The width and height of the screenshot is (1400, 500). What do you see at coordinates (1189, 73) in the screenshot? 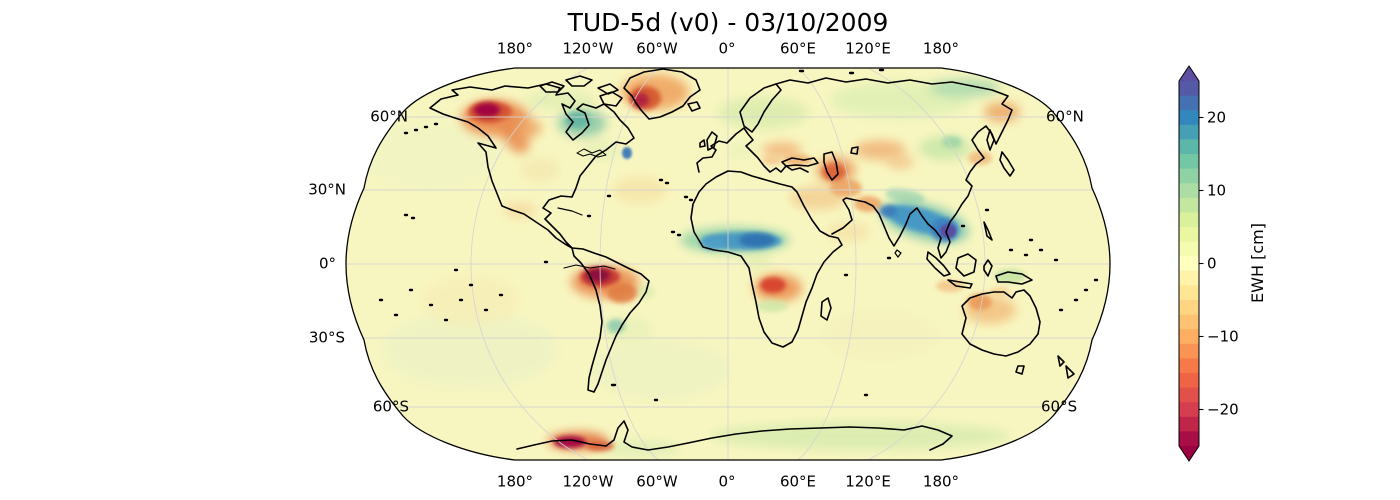
I see `colorbar-extend-top` at bounding box center [1189, 73].